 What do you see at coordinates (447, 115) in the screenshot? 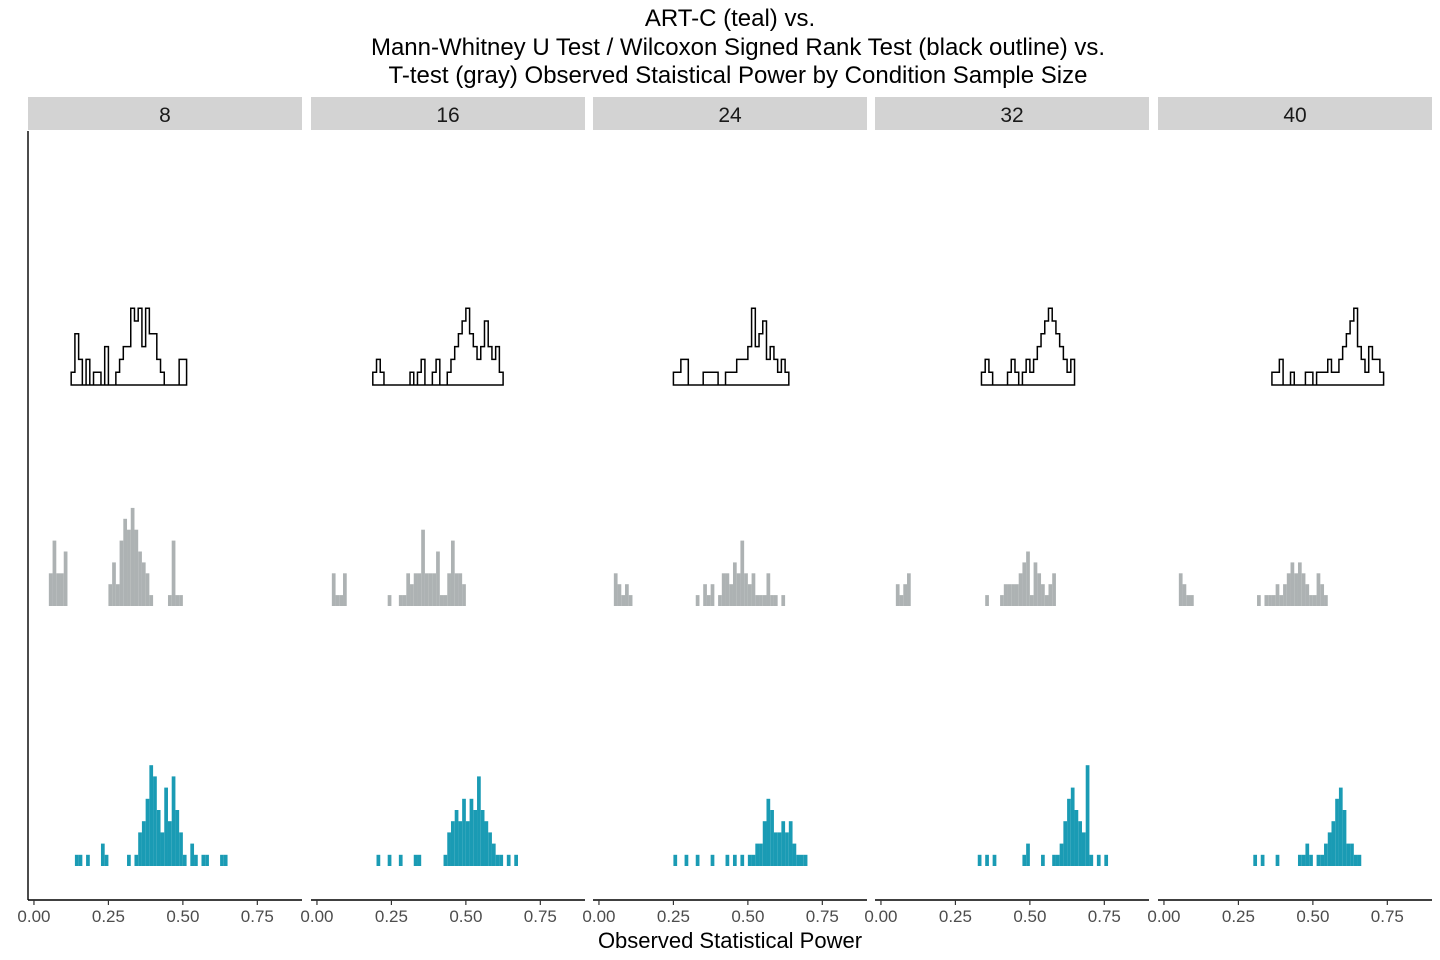
I see `facet-strip-label: 16` at bounding box center [447, 115].